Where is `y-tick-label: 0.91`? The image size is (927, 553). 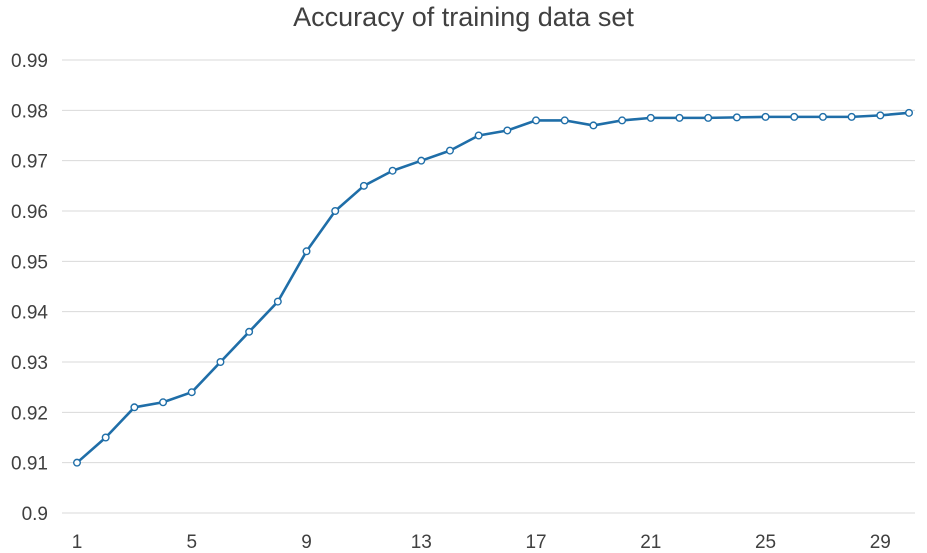 y-tick-label: 0.91 is located at coordinates (29, 464).